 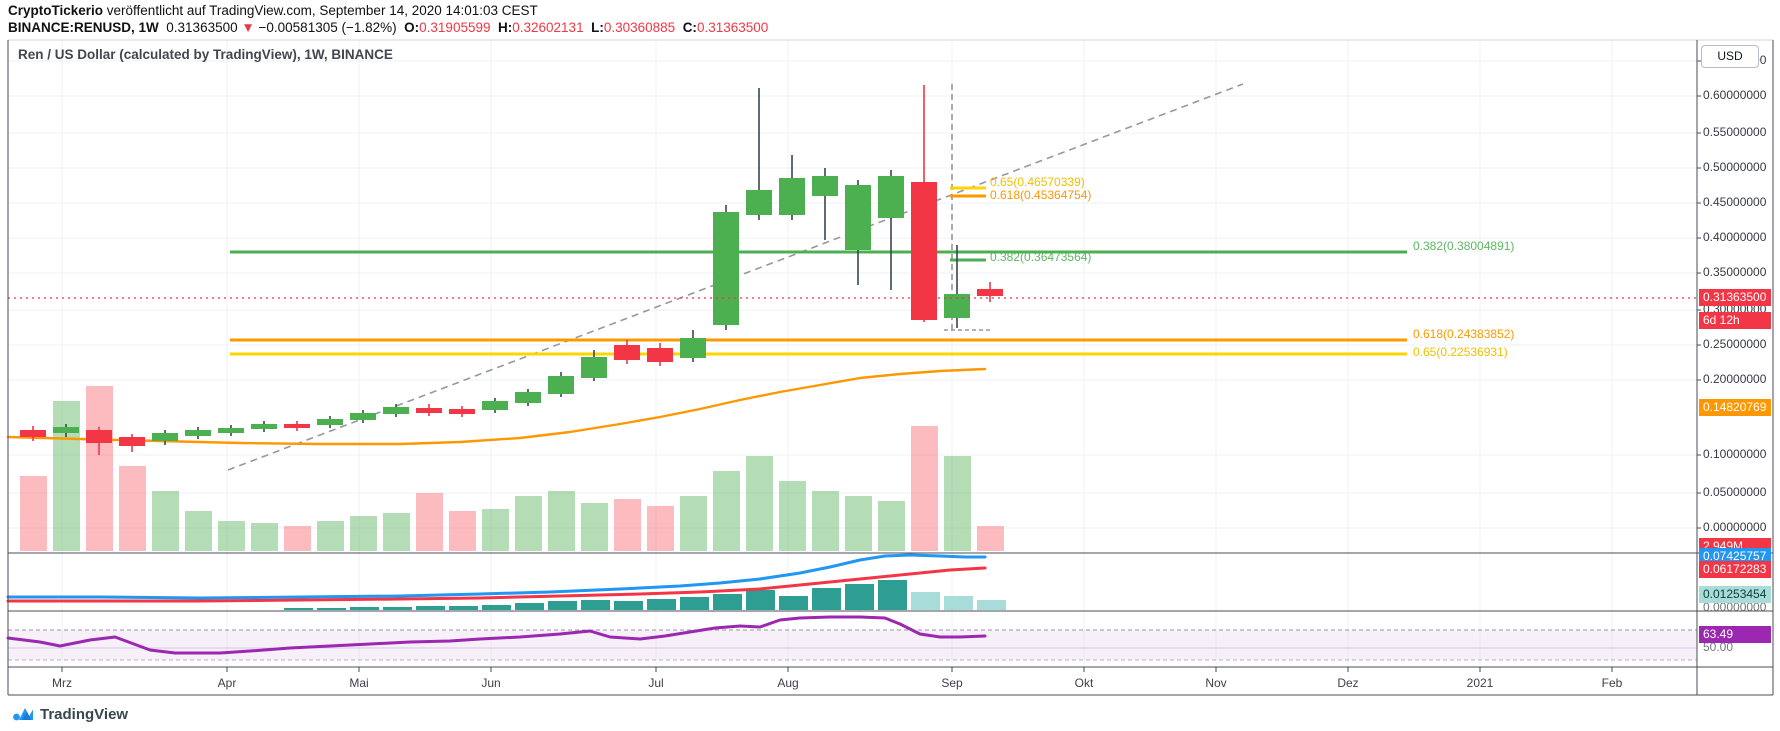 I want to click on fib-level-label: 0.618(0.45364754), so click(x=1041, y=195).